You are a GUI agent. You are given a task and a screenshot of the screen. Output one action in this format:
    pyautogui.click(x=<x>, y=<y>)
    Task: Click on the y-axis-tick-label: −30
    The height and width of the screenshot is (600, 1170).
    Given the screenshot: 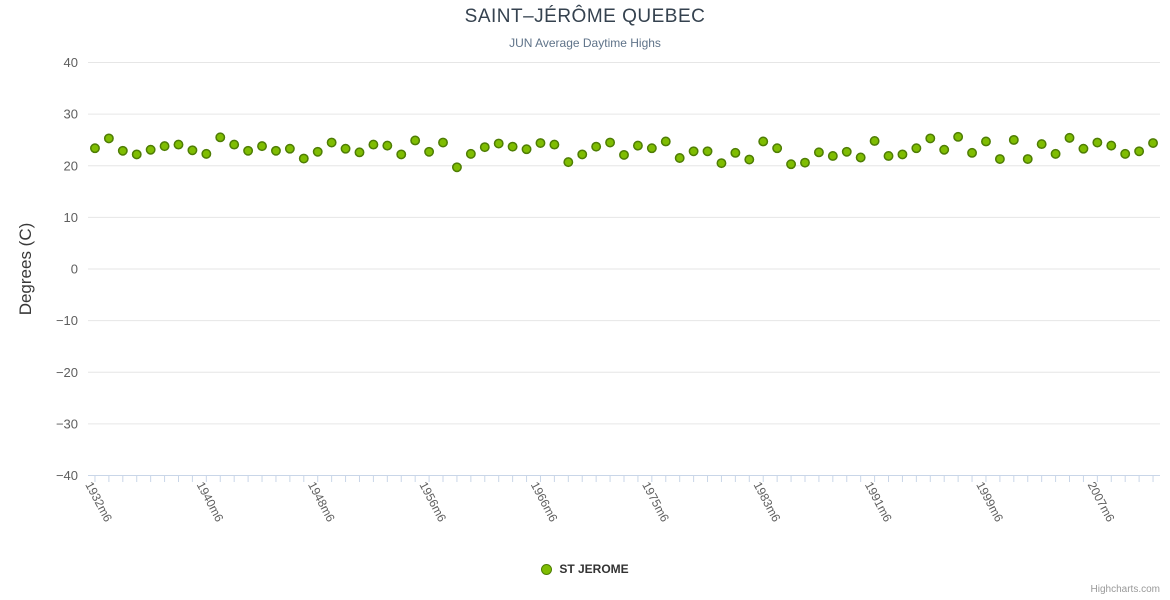 What is the action you would take?
    pyautogui.click(x=67, y=423)
    